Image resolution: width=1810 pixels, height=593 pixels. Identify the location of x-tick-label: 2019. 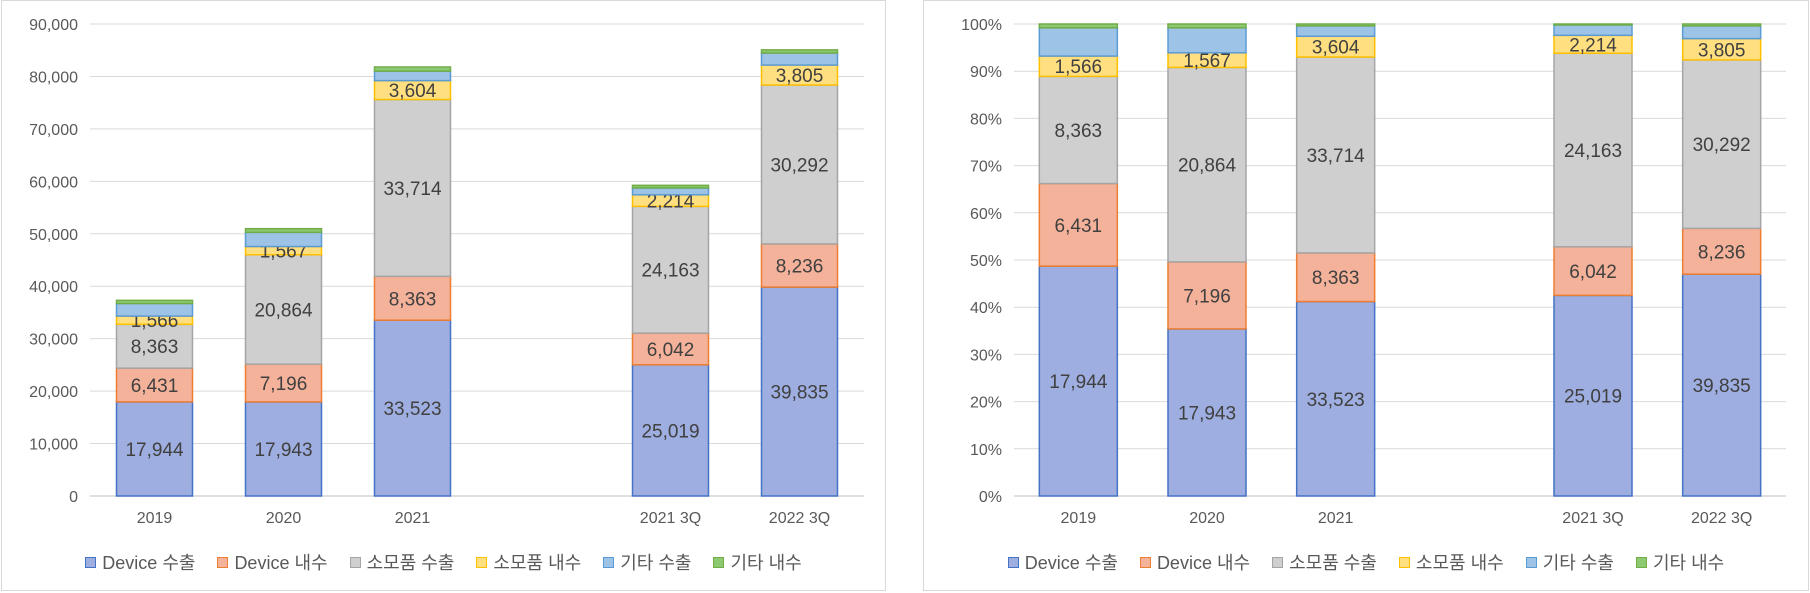
(155, 518).